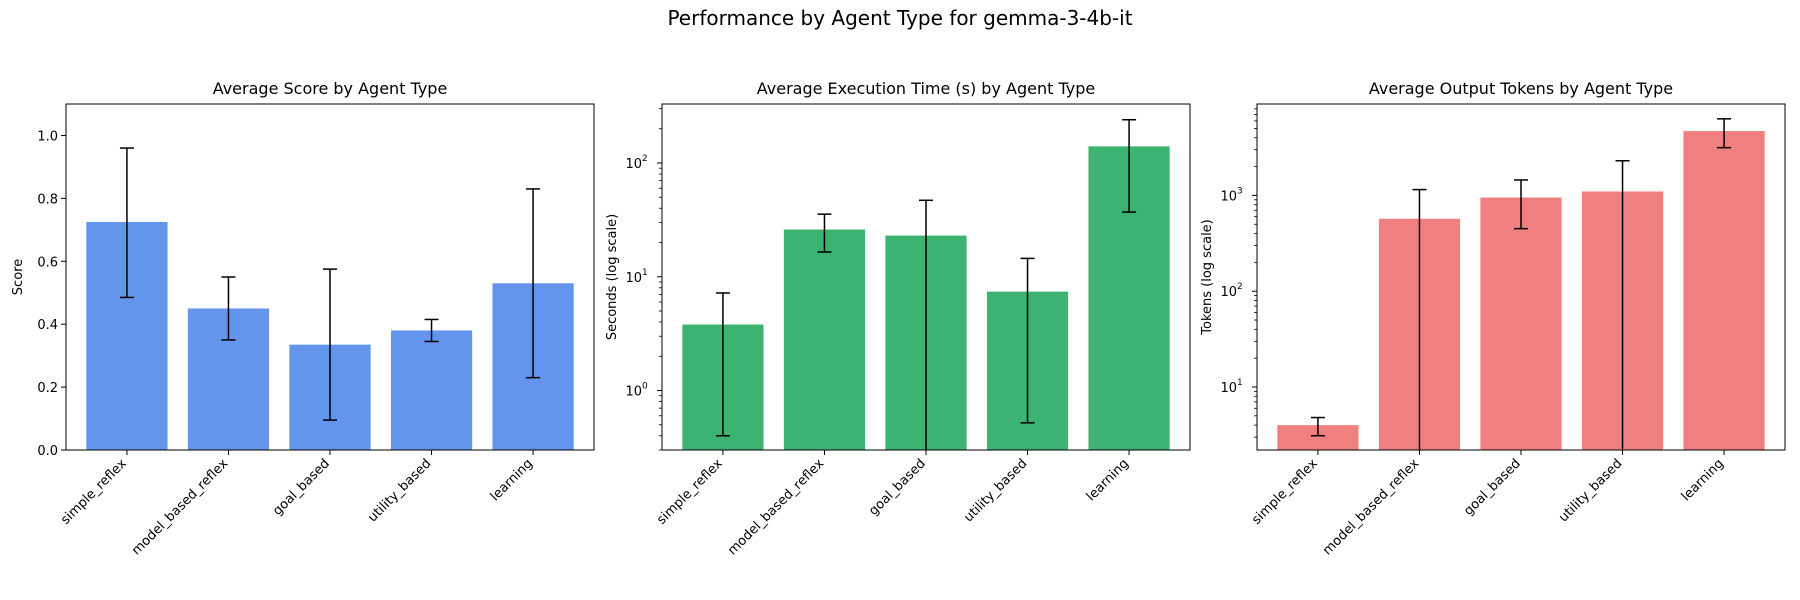 The width and height of the screenshot is (1800, 600). What do you see at coordinates (1724, 290) in the screenshot?
I see `bar-learning` at bounding box center [1724, 290].